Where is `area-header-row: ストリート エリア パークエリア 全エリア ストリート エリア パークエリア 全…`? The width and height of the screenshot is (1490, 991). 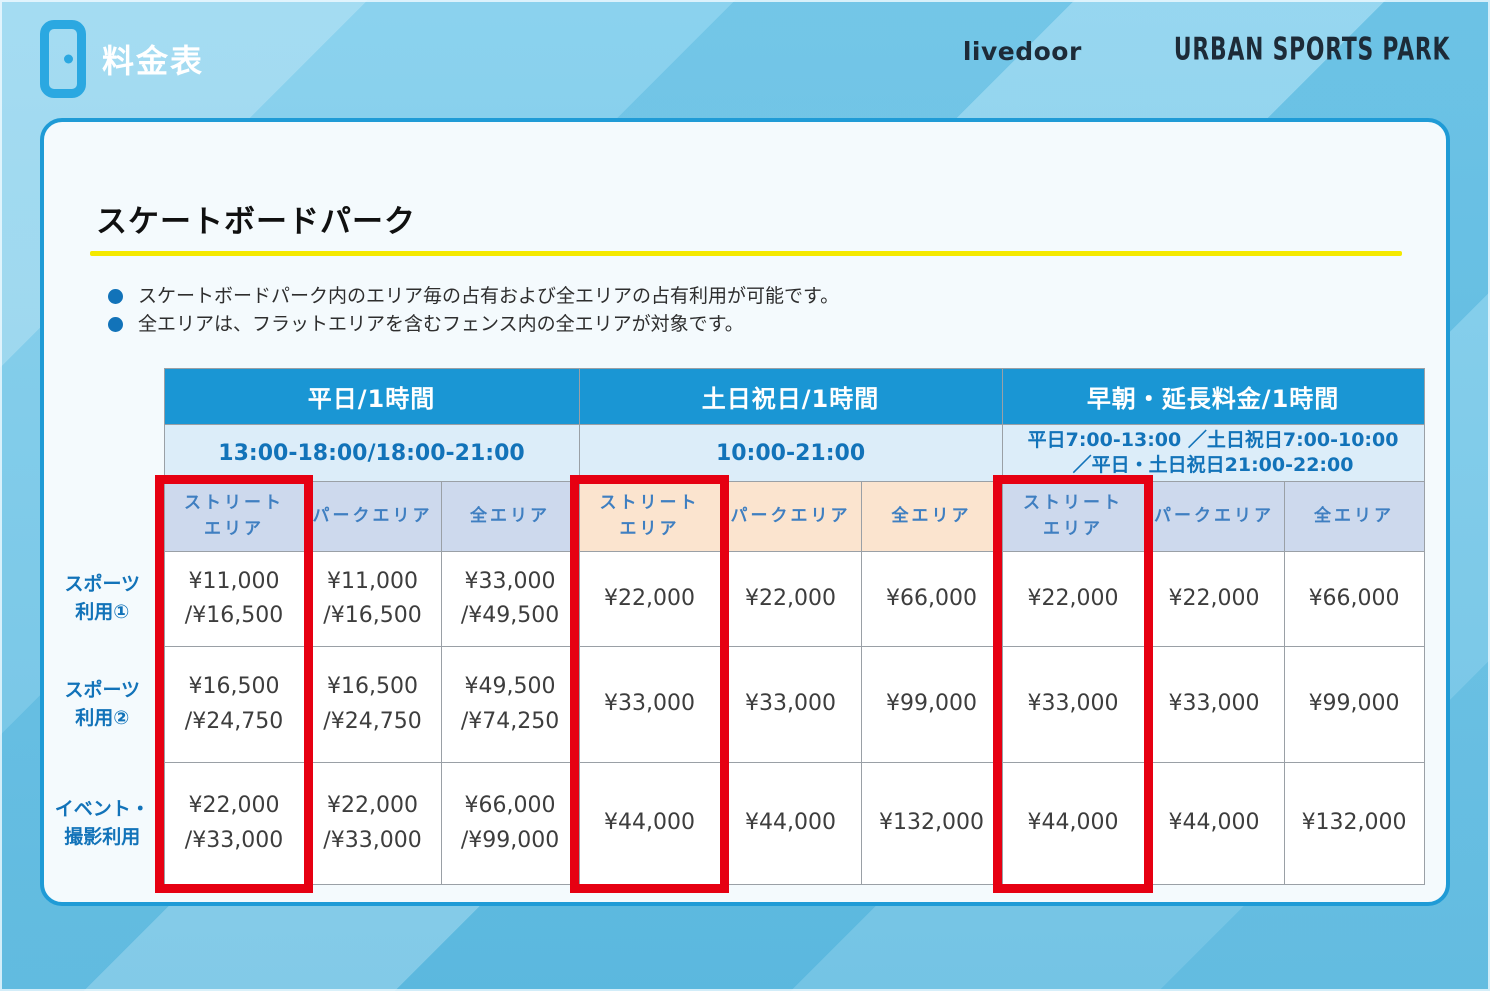 area-header-row: ストリート エリア パークエリア 全エリア ストリート エリア パークエリア 全… is located at coordinates (737, 516).